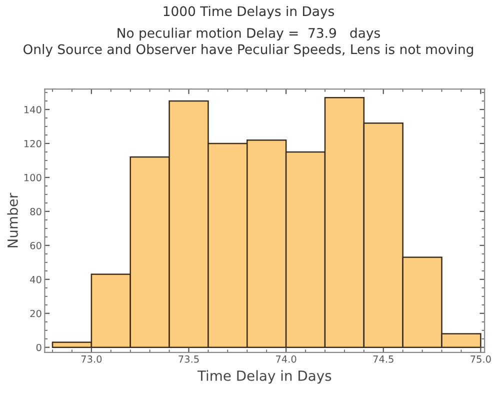  I want to click on x-axis-title: Time Delay in Days, so click(264, 377).